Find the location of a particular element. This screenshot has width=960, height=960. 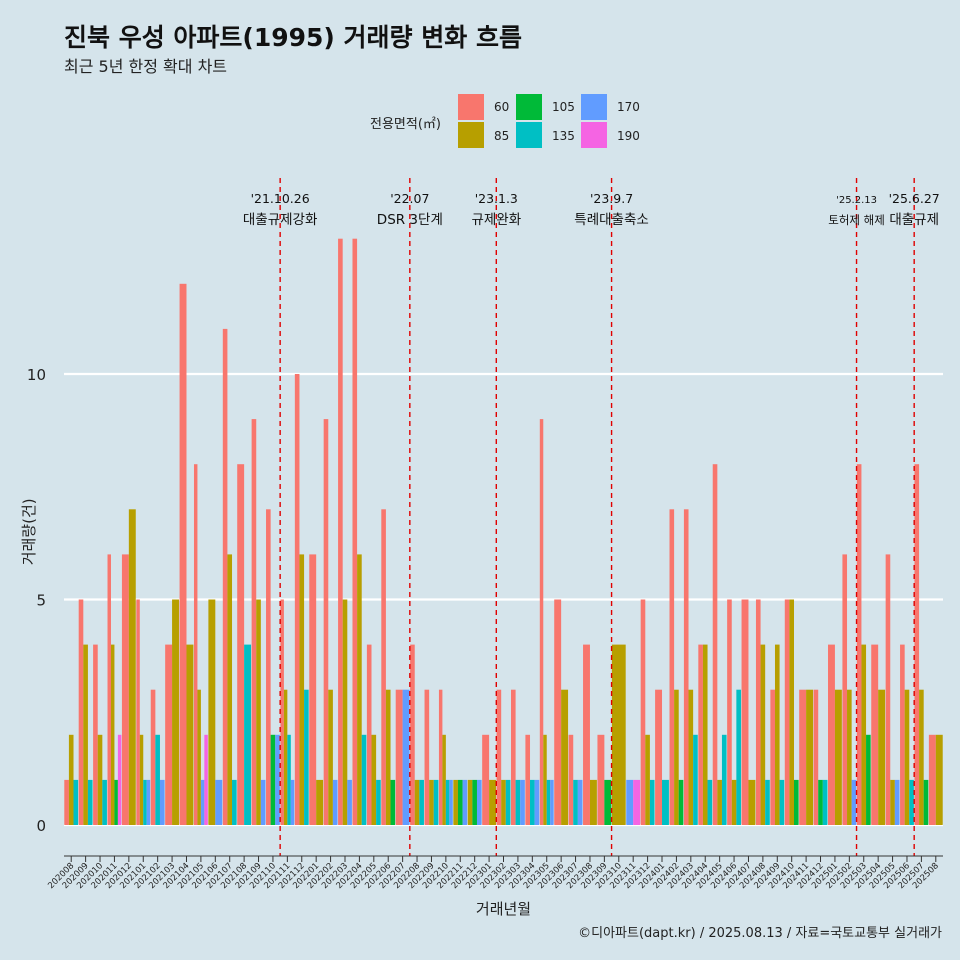

event-label-4: 특례대출축소 is located at coordinates (611, 220).